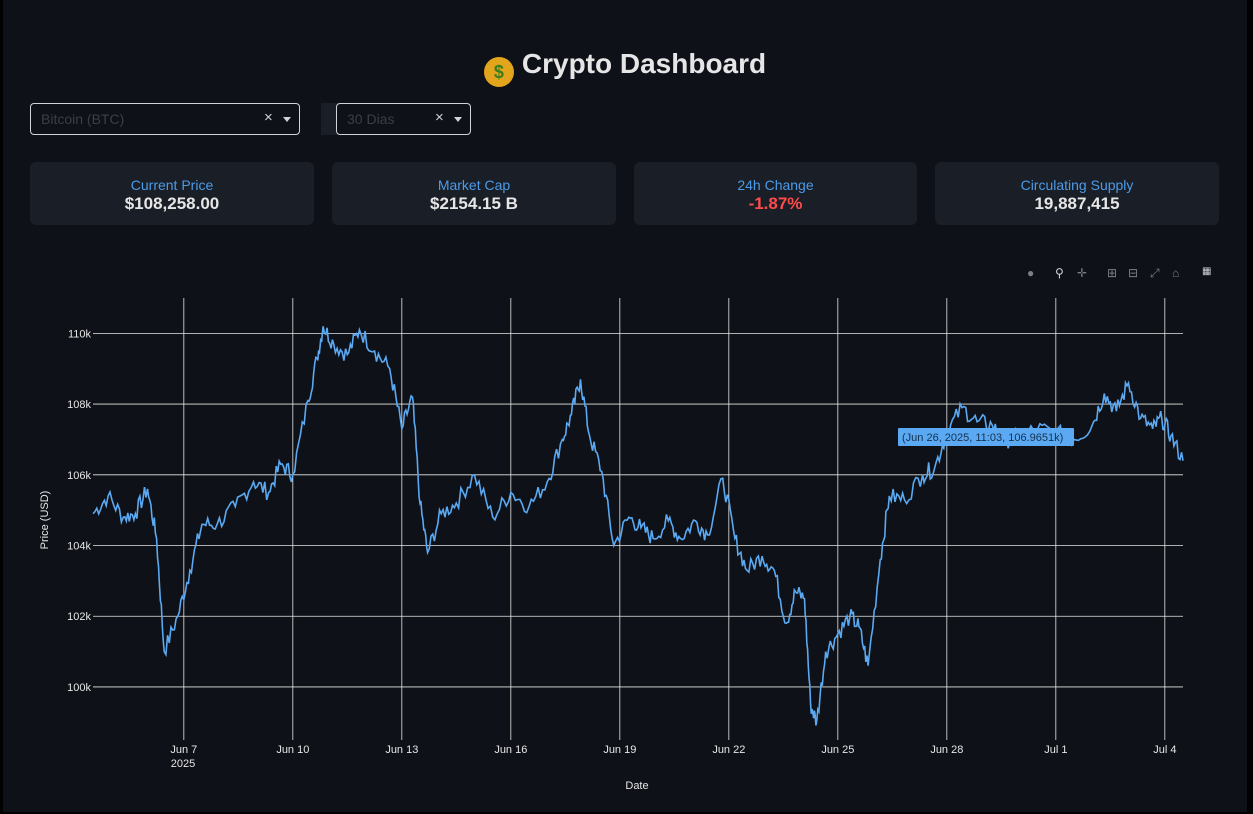  I want to click on tooltip-text: (Jun 26, 2025, 11:03, 106.9651k), so click(982, 438).